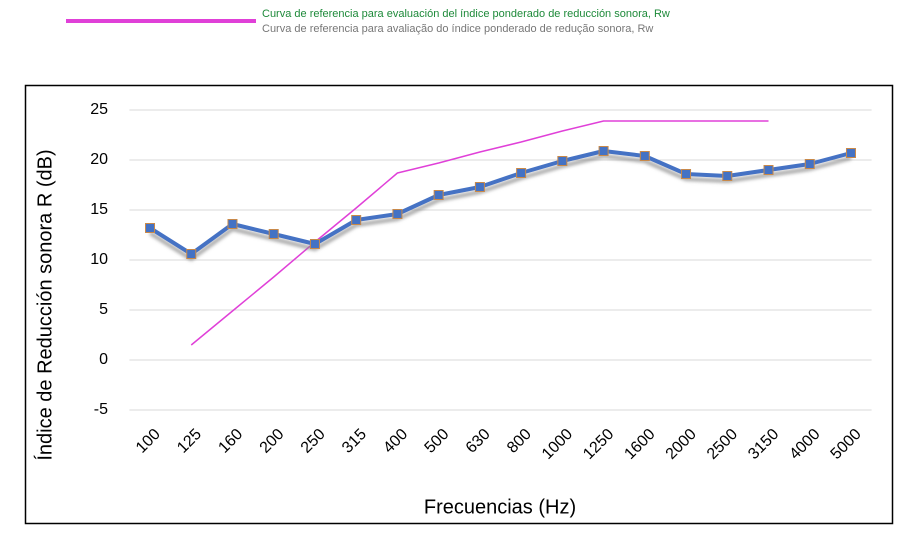  What do you see at coordinates (272, 441) in the screenshot?
I see `x-tick-label: 200` at bounding box center [272, 441].